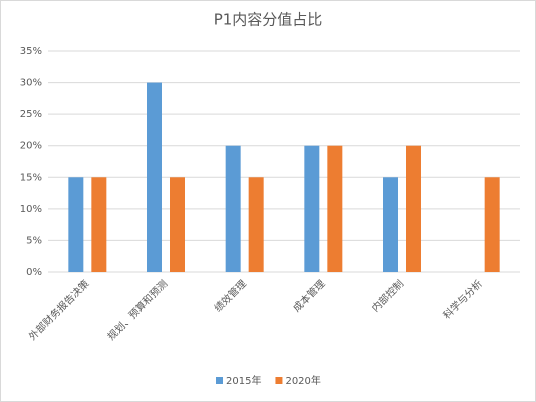 The width and height of the screenshot is (536, 402). What do you see at coordinates (31, 177) in the screenshot?
I see `y-tick-label: 15%` at bounding box center [31, 177].